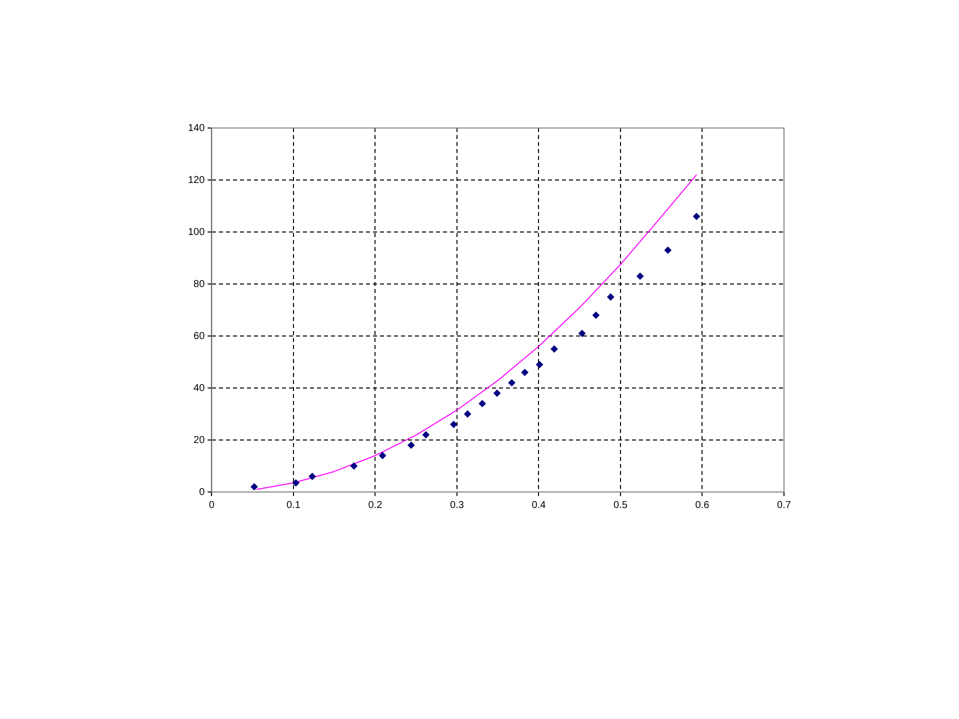  I want to click on y-tick-label: 100, so click(197, 232).